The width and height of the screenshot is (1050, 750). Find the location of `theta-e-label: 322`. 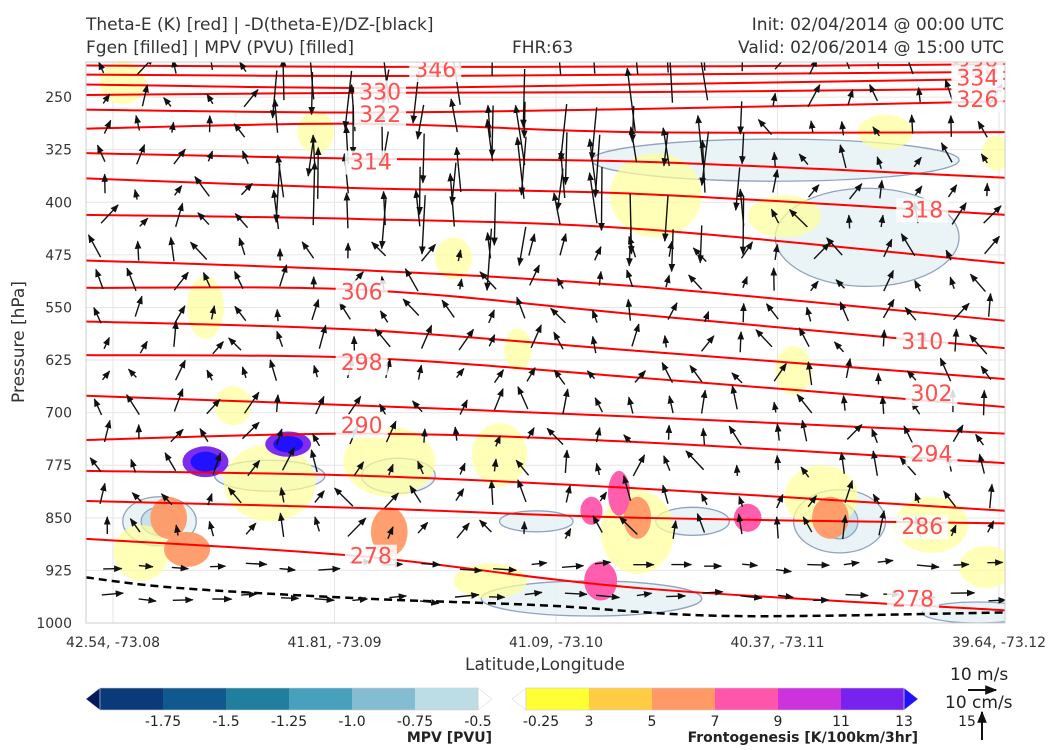

theta-e-label: 322 is located at coordinates (380, 115).